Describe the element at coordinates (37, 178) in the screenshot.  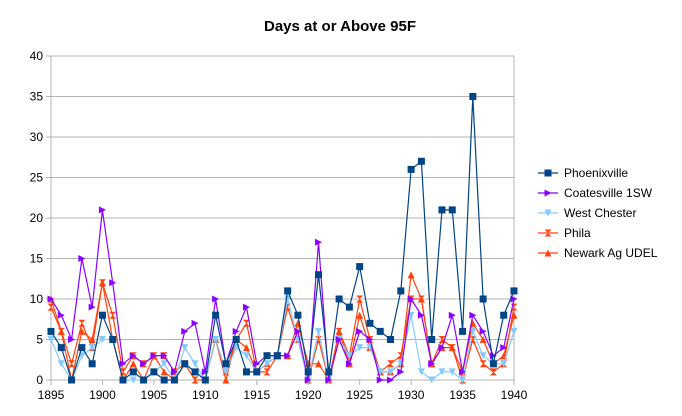
I see `y-tick-label: 25` at that location.